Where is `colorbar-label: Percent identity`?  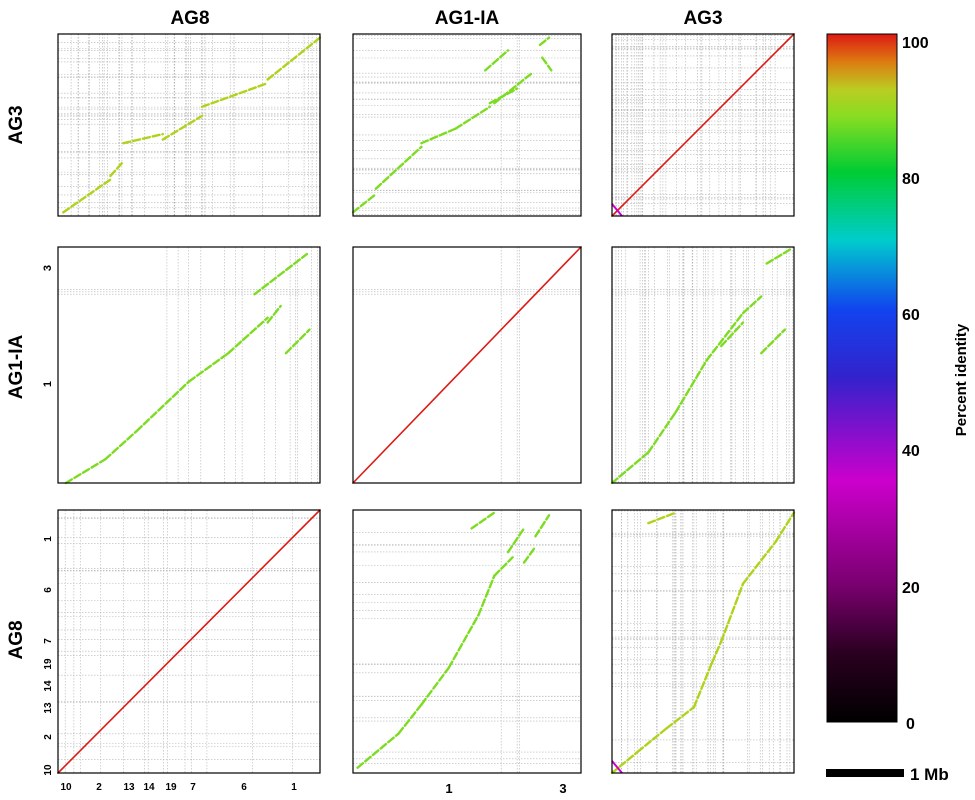 colorbar-label: Percent identity is located at coordinates (961, 379).